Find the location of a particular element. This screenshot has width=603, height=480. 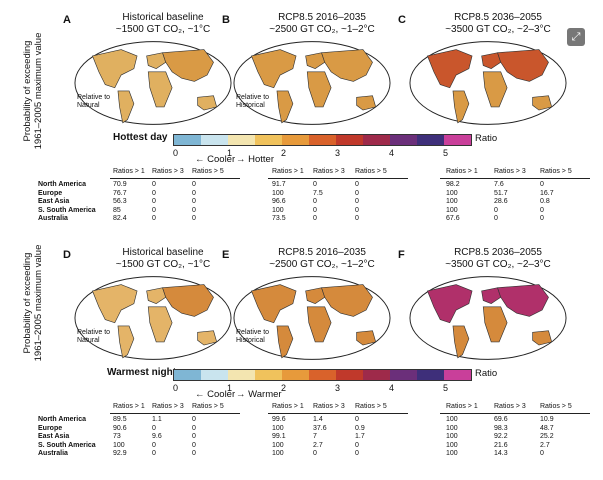

panel-letter: A is located at coordinates (67, 20).